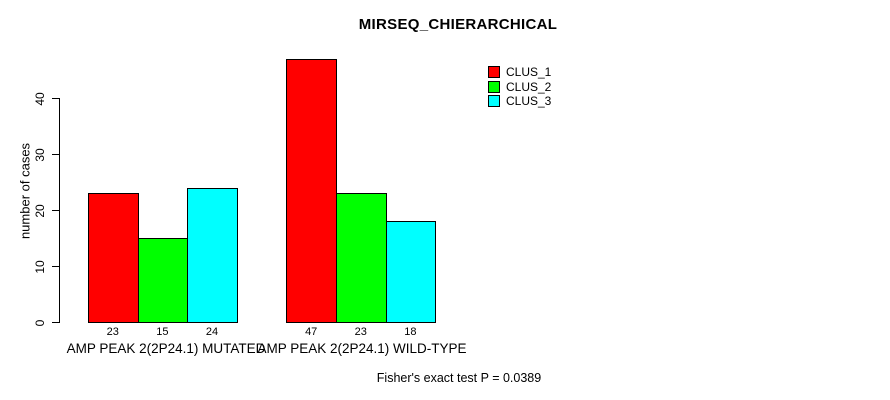 The image size is (890, 400). Describe the element at coordinates (459, 378) in the screenshot. I see `annotation-fisher-test: Fisher's exact test P = 0.0389` at that location.